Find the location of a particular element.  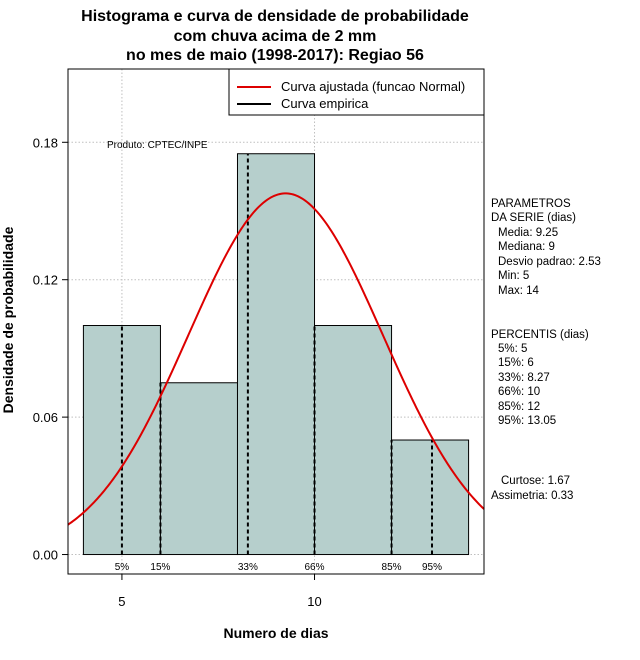

curtose-value: Curtose: 1.67 is located at coordinates (535, 481).